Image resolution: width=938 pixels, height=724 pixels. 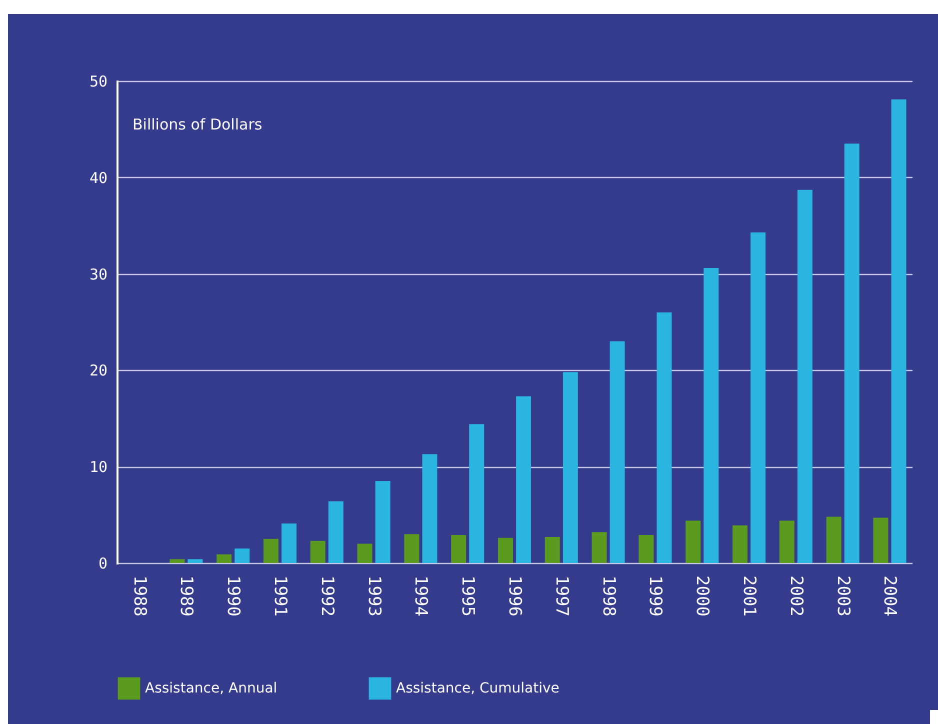 What do you see at coordinates (561, 596) in the screenshot?
I see `x-tick-label: 1997` at bounding box center [561, 596].